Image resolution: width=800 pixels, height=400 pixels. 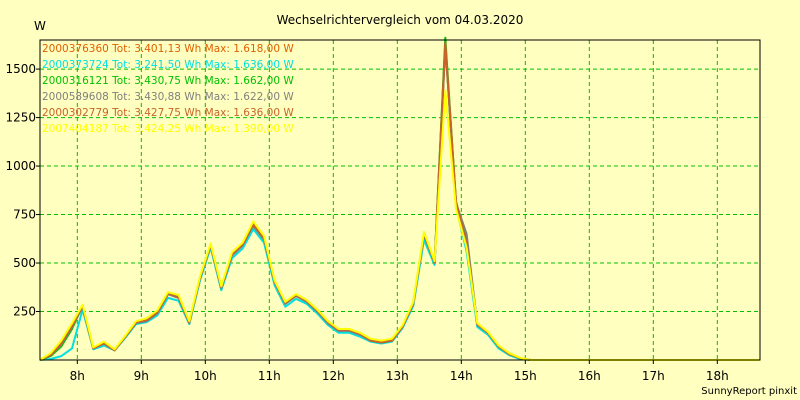 I want to click on y-tick-label: 500, so click(x=24, y=263).